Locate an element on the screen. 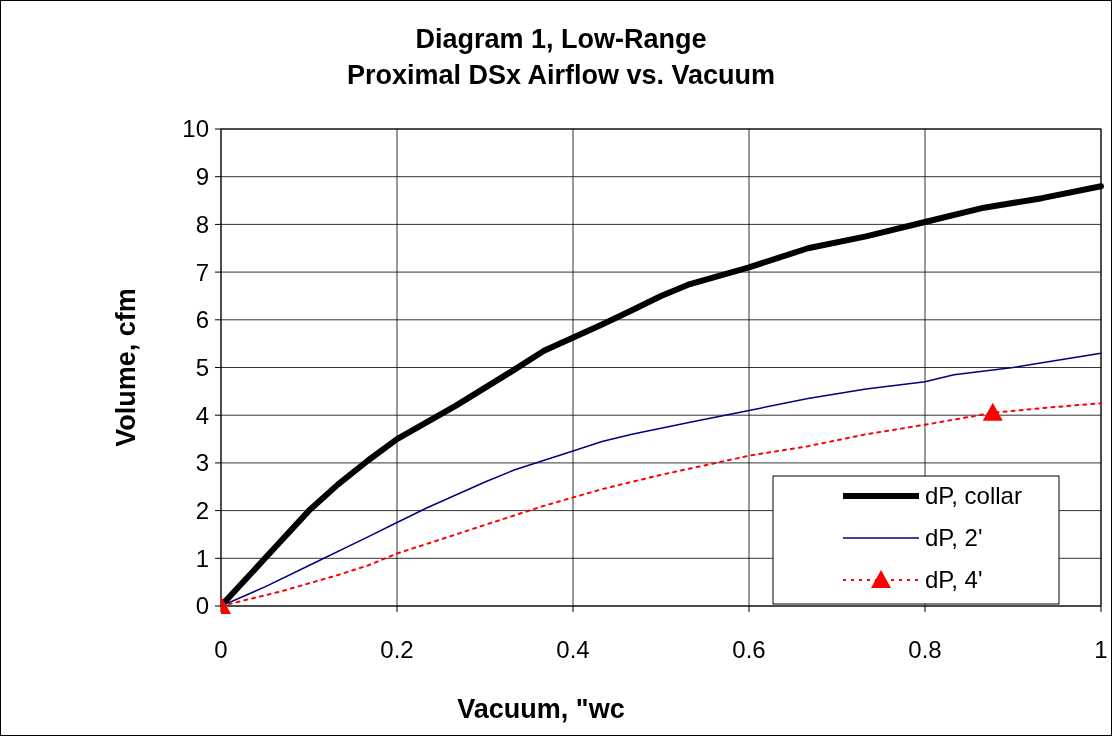 The image size is (1112, 736). y-tick-label: 7 is located at coordinates (202, 272).